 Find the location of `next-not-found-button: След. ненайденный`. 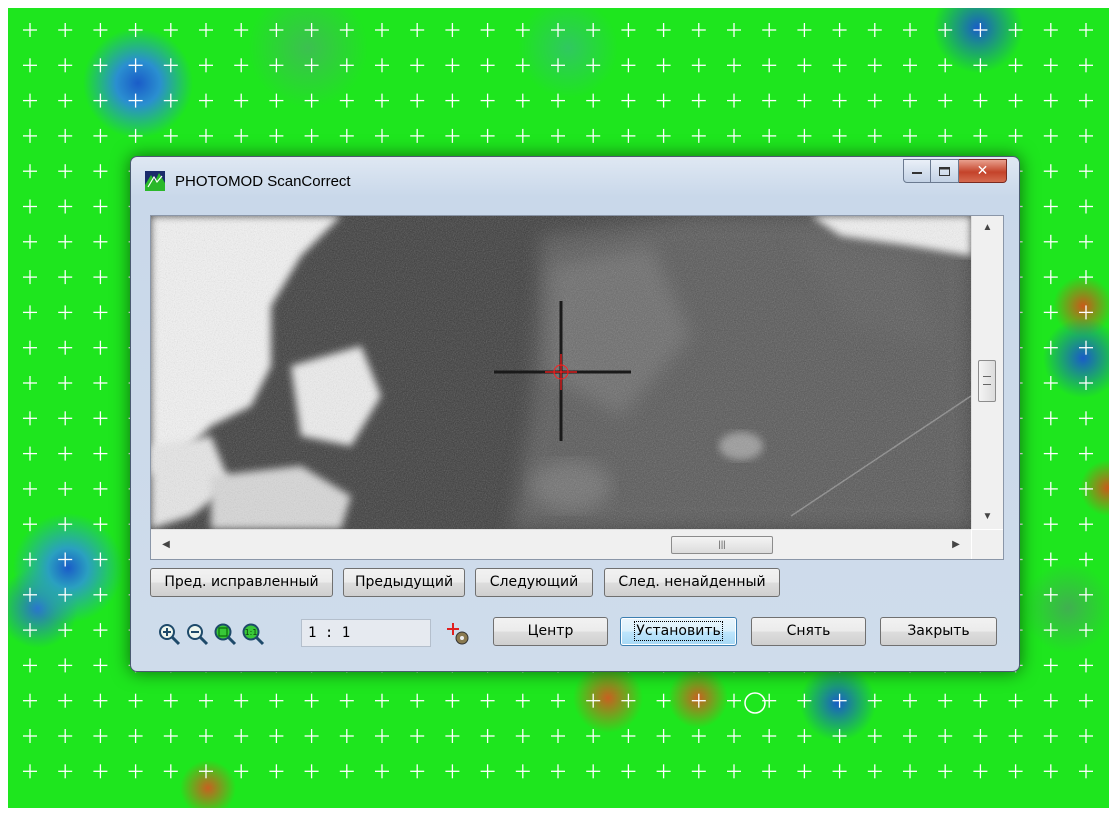

next-not-found-button: След. ненайденный is located at coordinates (692, 582).